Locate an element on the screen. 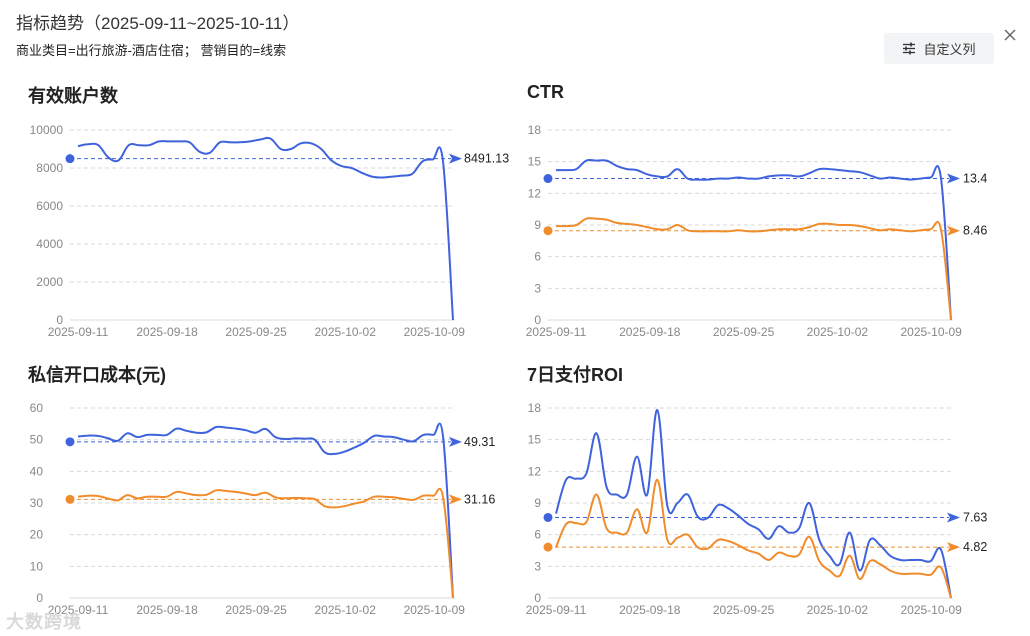 This screenshot has height=636, width=1030. y-tick-label: 6000 is located at coordinates (49, 206).